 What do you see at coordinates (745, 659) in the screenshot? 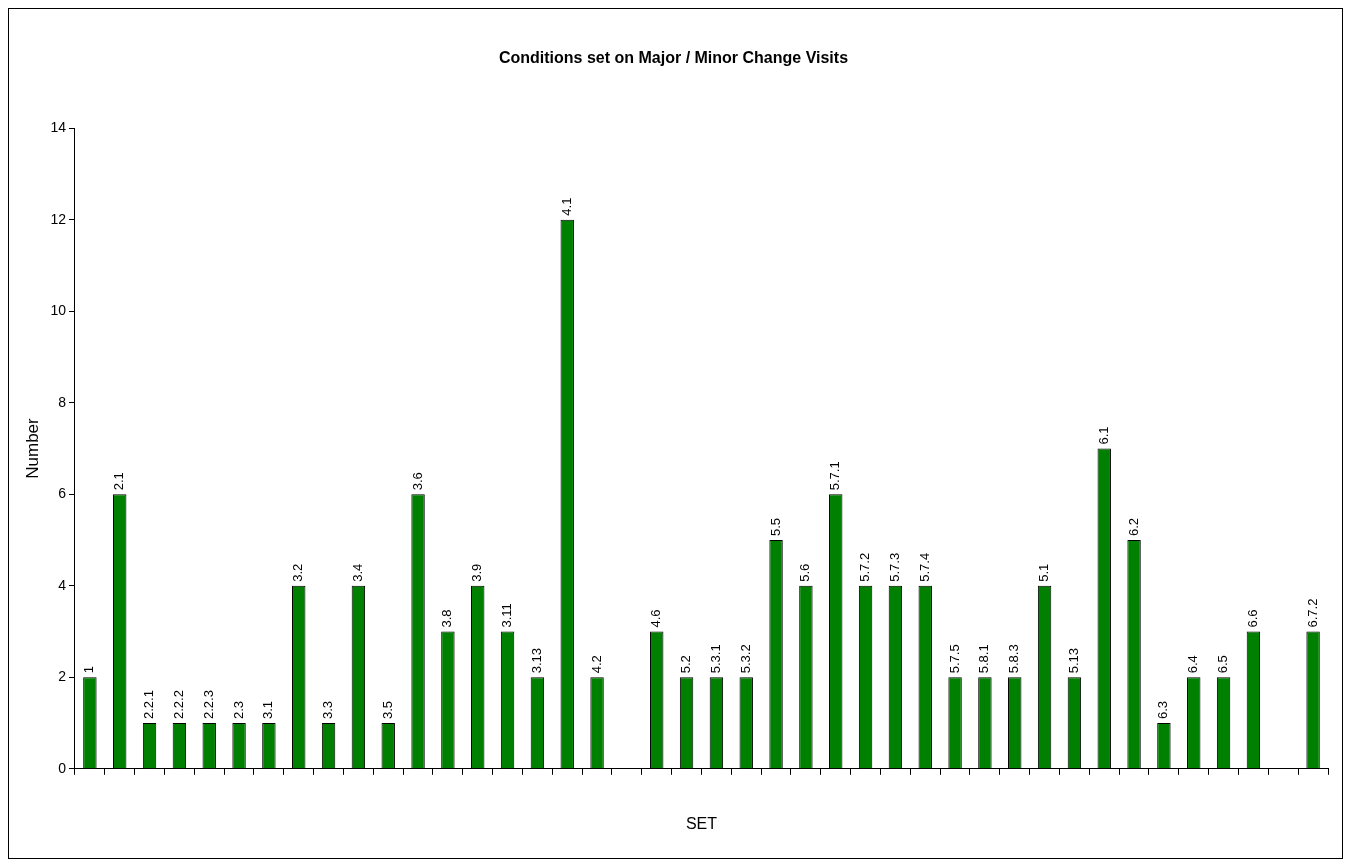
I see `x-tick-label: 5.3.2` at bounding box center [745, 659].